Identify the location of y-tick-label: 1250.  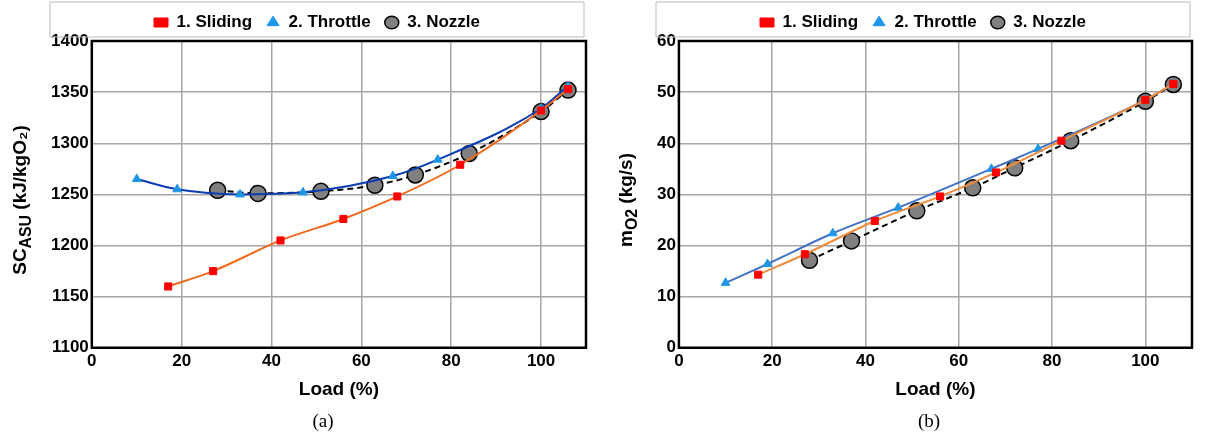
(69, 194).